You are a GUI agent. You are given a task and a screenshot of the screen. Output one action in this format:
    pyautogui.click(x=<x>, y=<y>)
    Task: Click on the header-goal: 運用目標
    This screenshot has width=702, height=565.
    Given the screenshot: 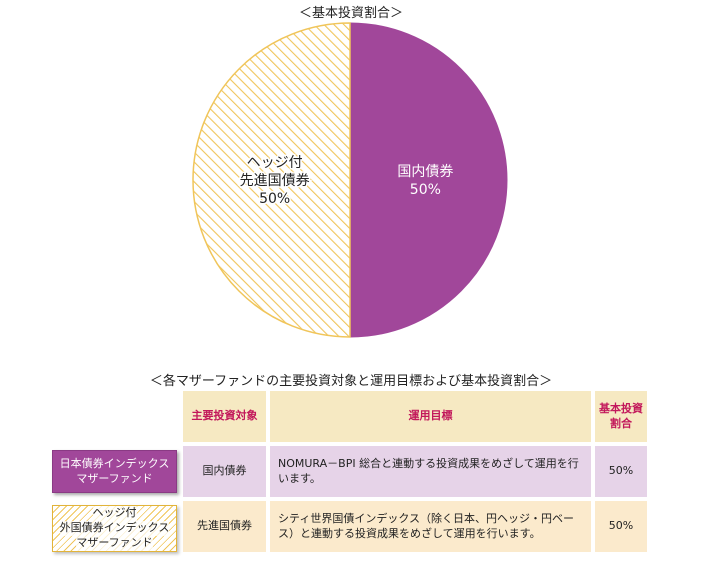 What is the action you would take?
    pyautogui.click(x=430, y=416)
    